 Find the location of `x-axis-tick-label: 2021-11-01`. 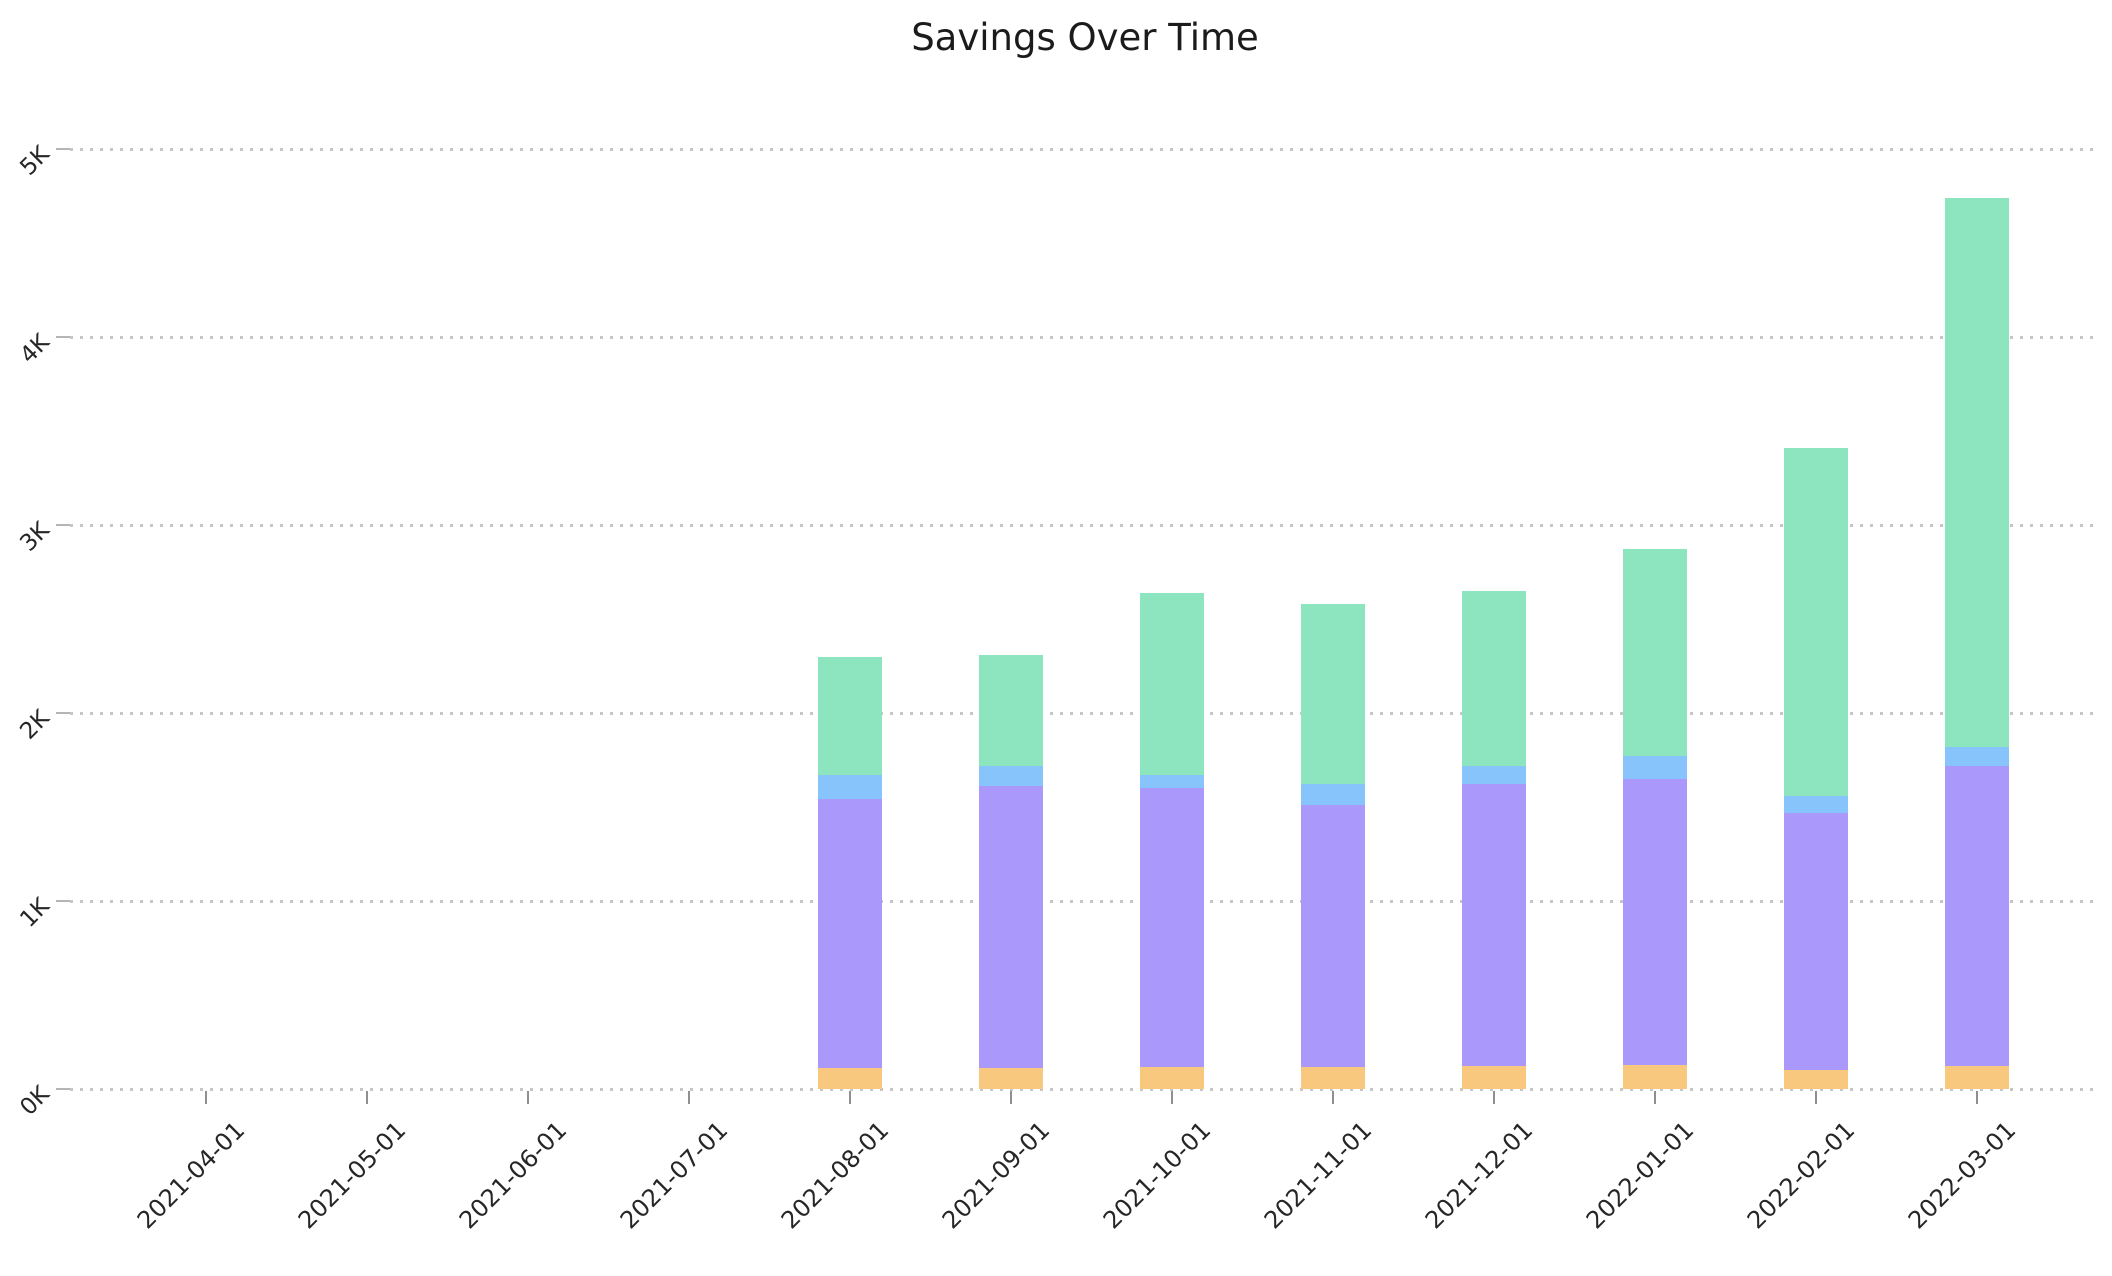

x-axis-tick-label: 2021-11-01 is located at coordinates (1317, 1175).